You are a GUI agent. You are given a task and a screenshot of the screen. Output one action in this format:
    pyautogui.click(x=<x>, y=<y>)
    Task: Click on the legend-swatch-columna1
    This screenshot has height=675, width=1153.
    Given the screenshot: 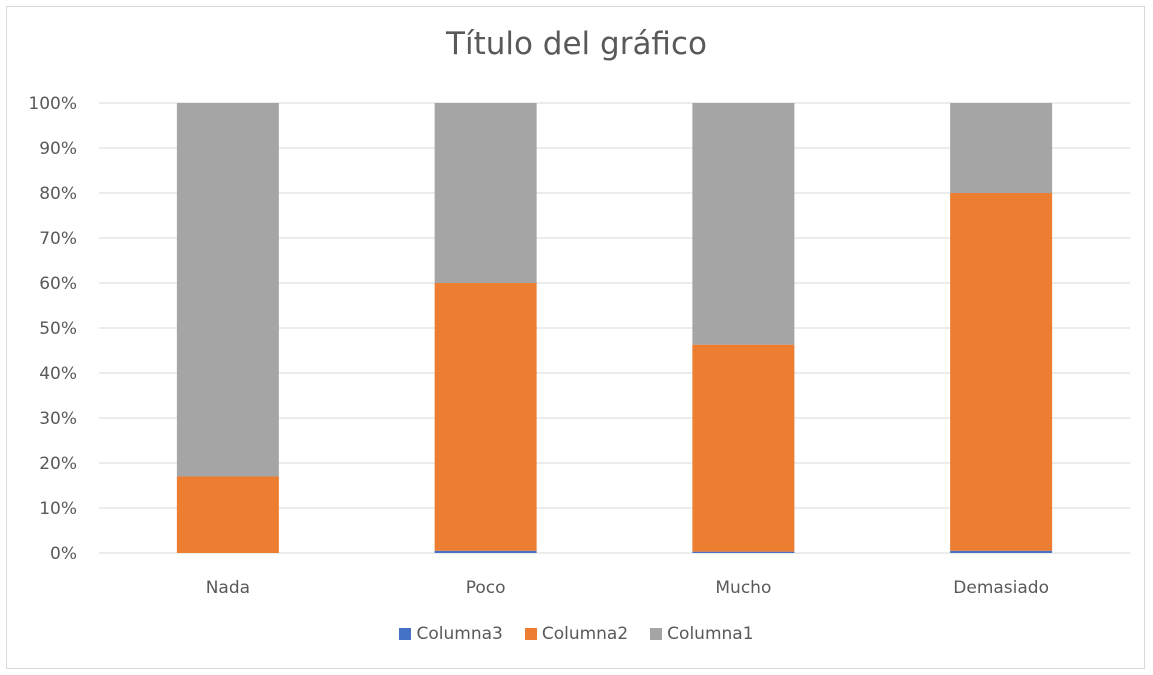 What is the action you would take?
    pyautogui.click(x=656, y=634)
    